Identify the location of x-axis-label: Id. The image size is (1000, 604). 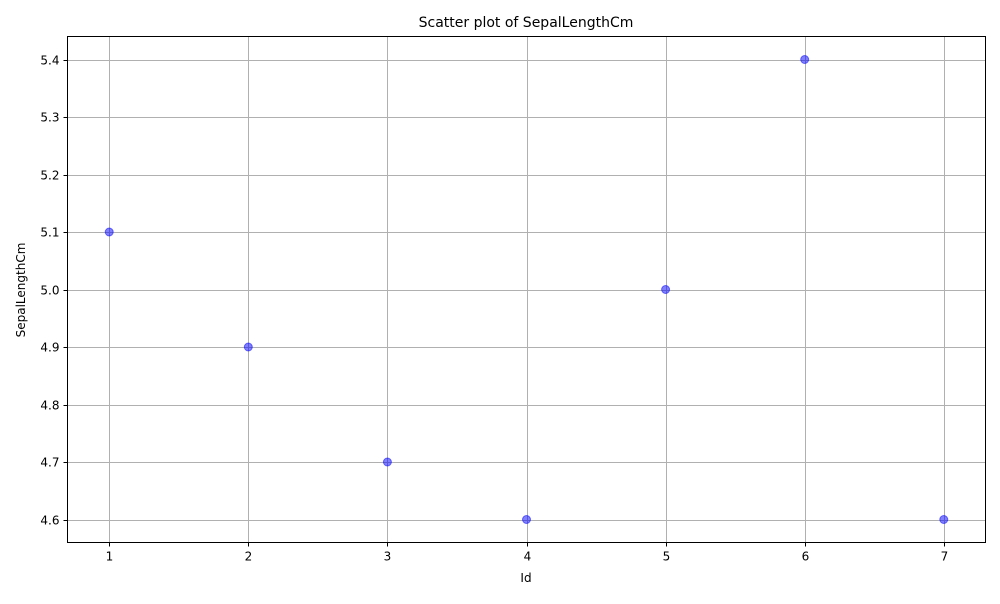
(525, 578).